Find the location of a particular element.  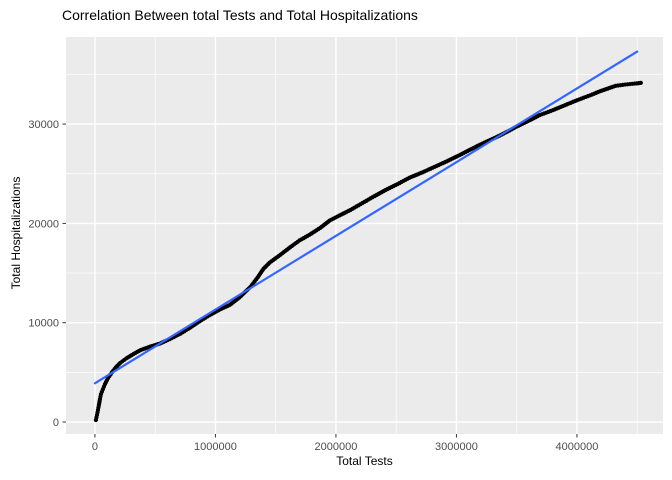

y-axis-title: Total Hospitalizations is located at coordinates (16, 233).